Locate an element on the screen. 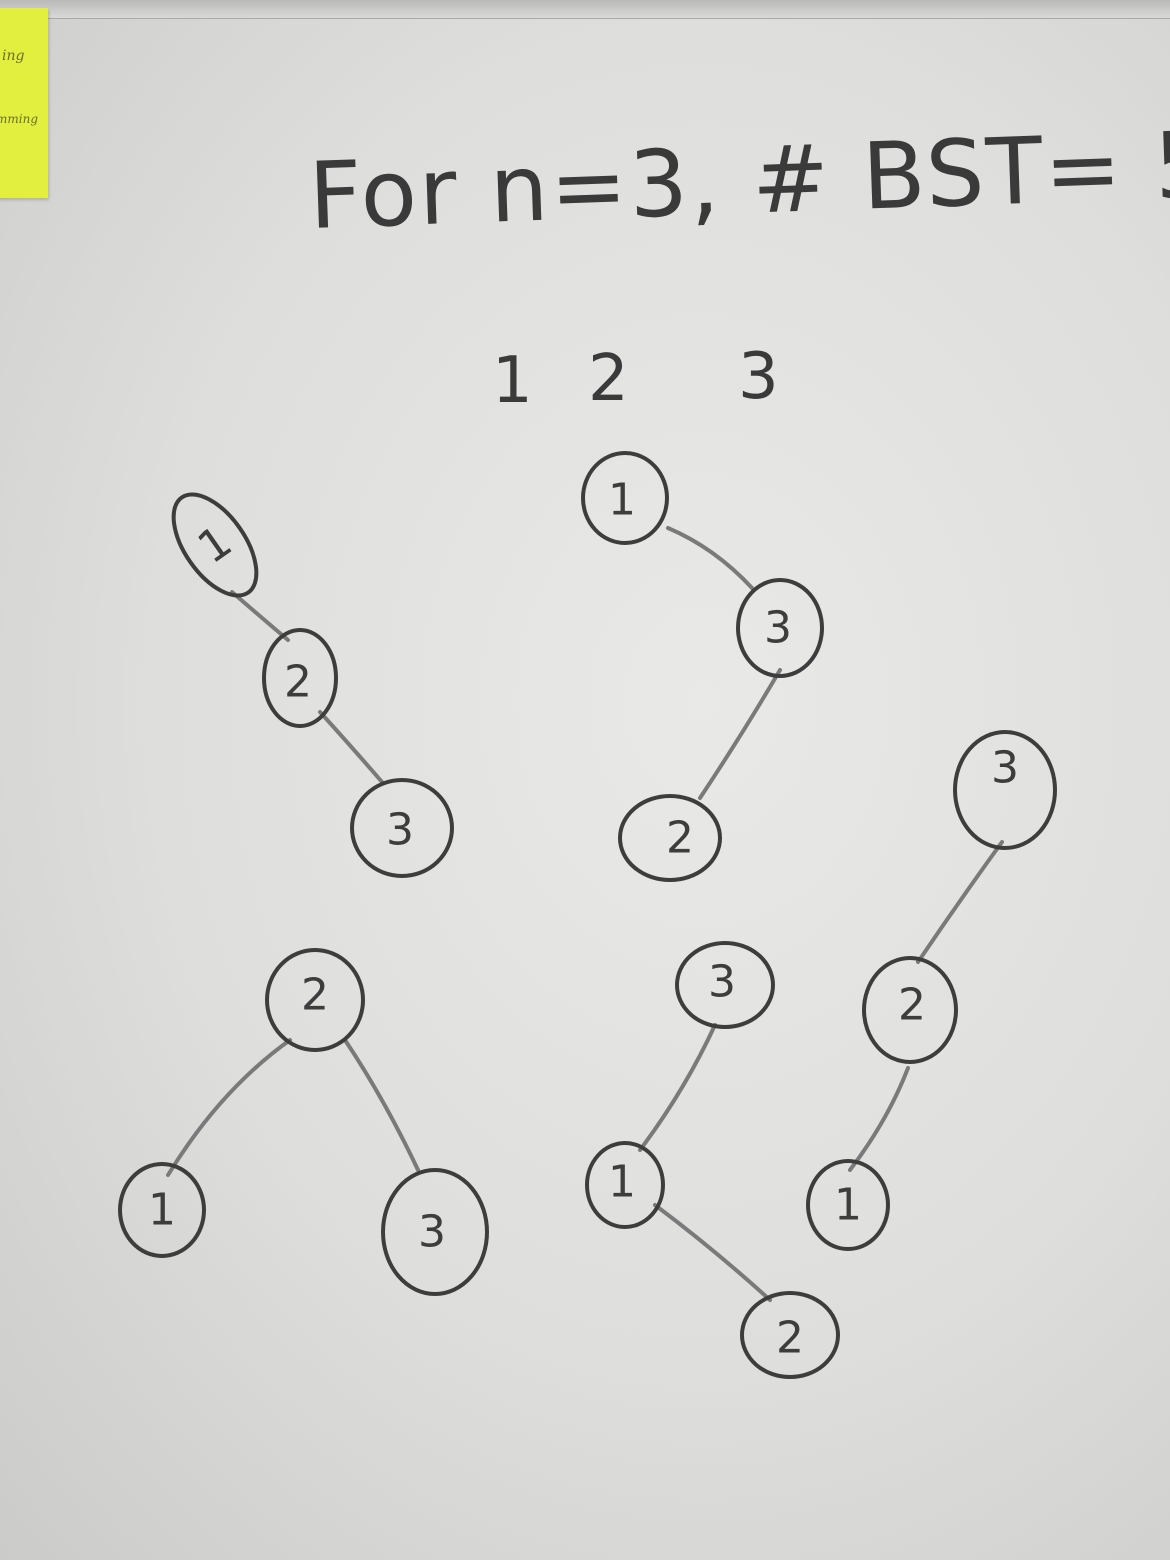  tree-2-node-2: 2 is located at coordinates (670, 838).